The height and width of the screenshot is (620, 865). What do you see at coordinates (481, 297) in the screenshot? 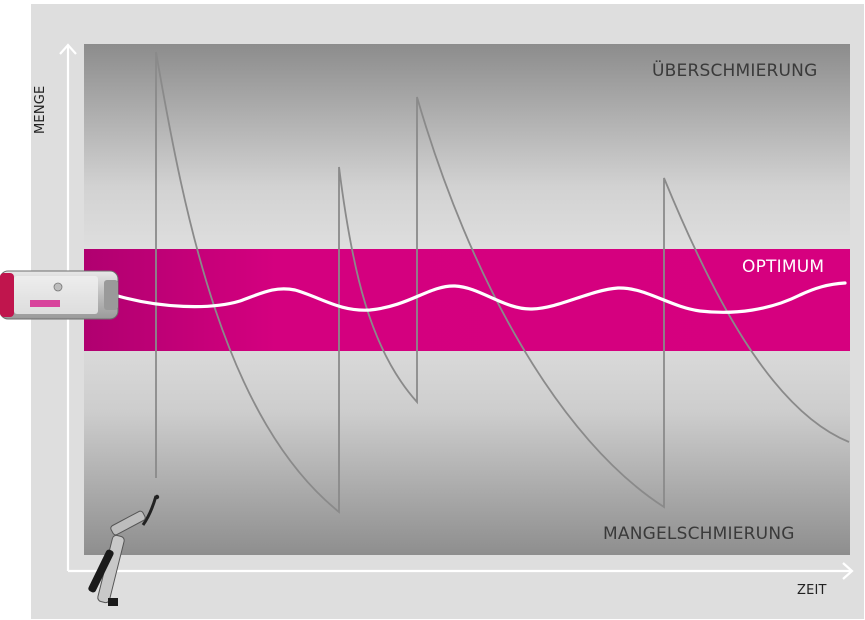
I see `automatic-lubrication-curve` at bounding box center [481, 297].